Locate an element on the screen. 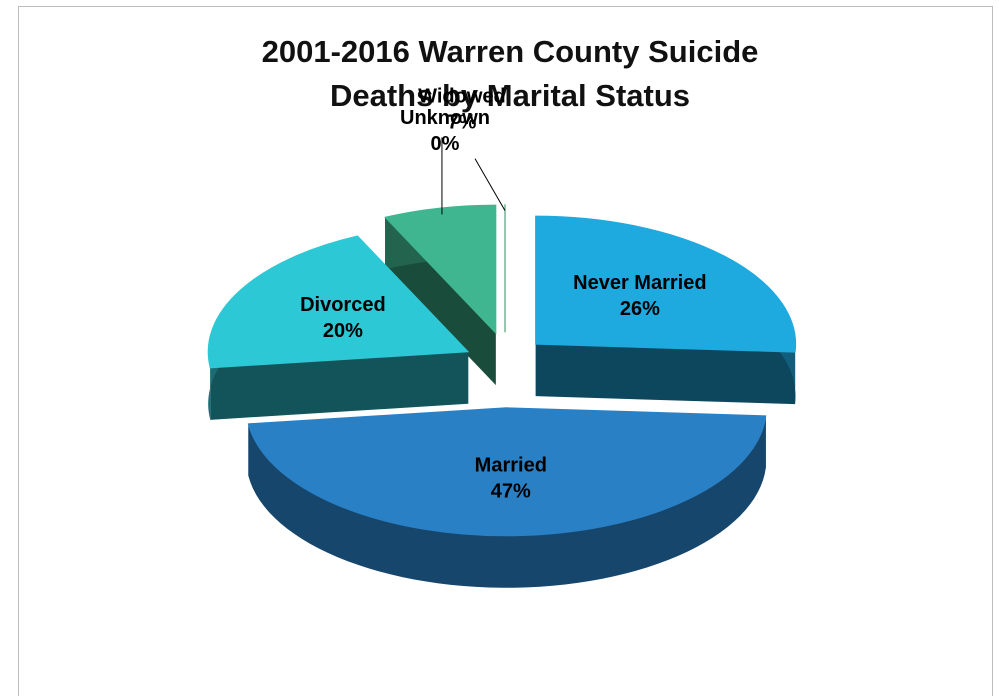 This screenshot has height=696, width=999. data-label-value: 20% is located at coordinates (343, 331).